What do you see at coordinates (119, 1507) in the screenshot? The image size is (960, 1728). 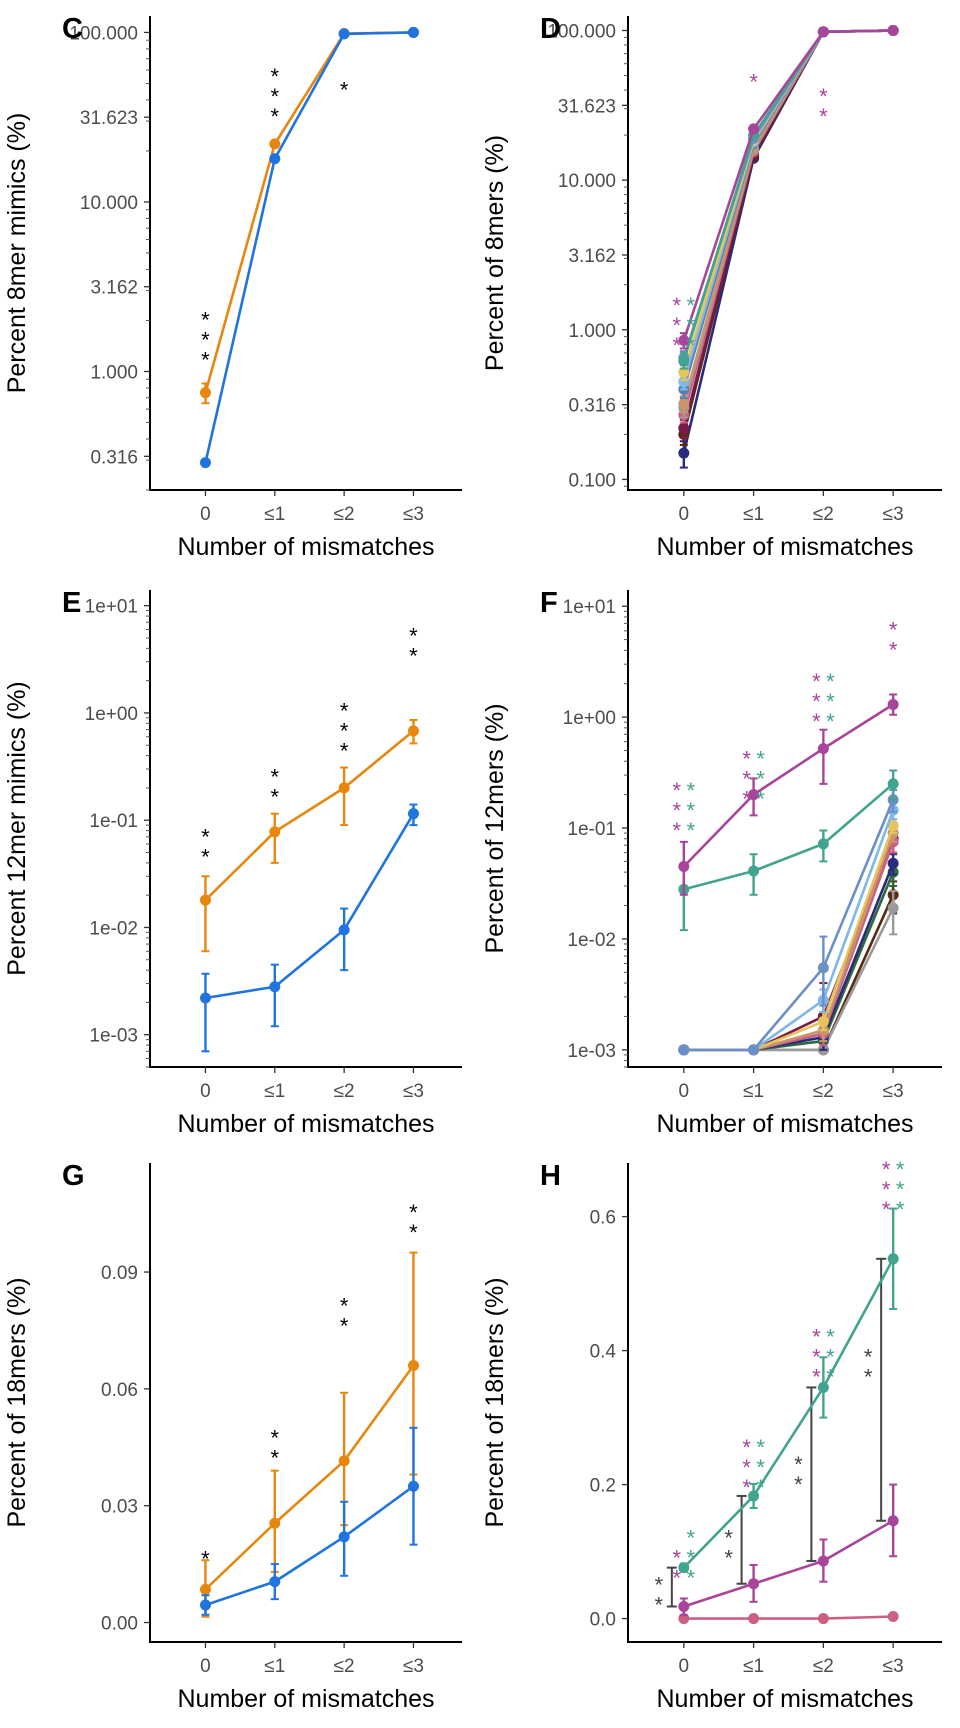 I see `y-tick-label: 0.03` at bounding box center [119, 1507].